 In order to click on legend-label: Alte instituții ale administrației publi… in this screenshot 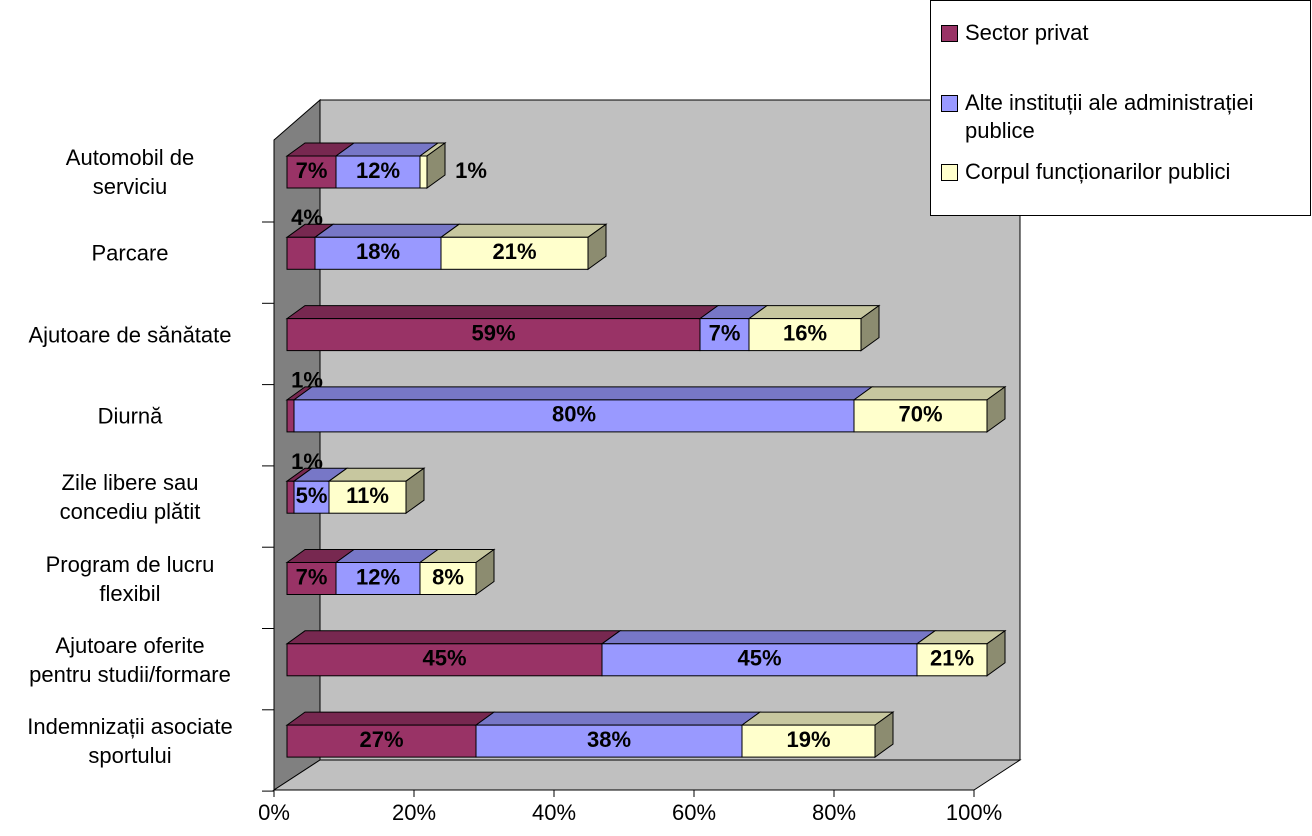, I will do `click(1109, 116)`.